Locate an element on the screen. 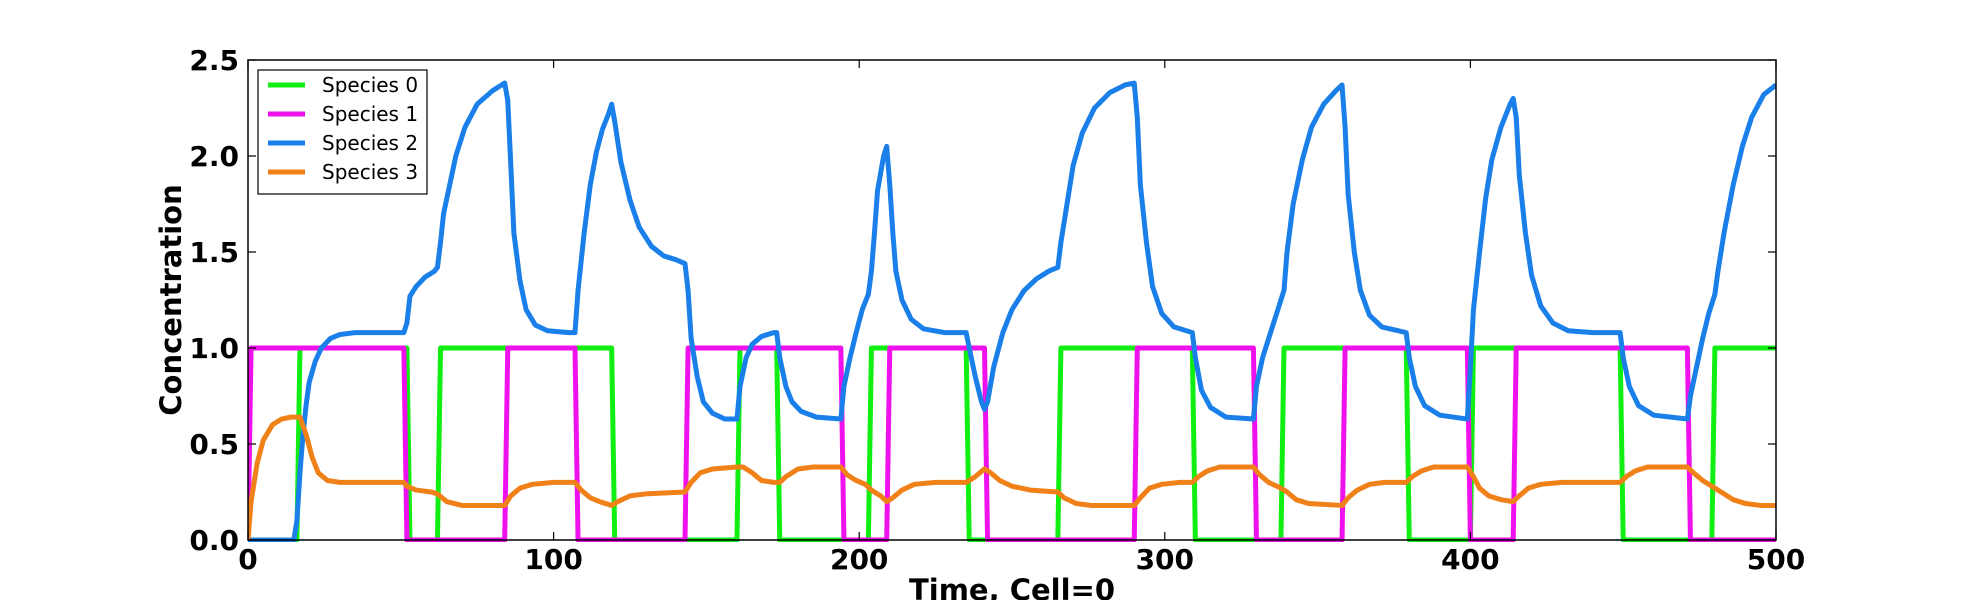  x-tick-label: 0 is located at coordinates (247, 559).